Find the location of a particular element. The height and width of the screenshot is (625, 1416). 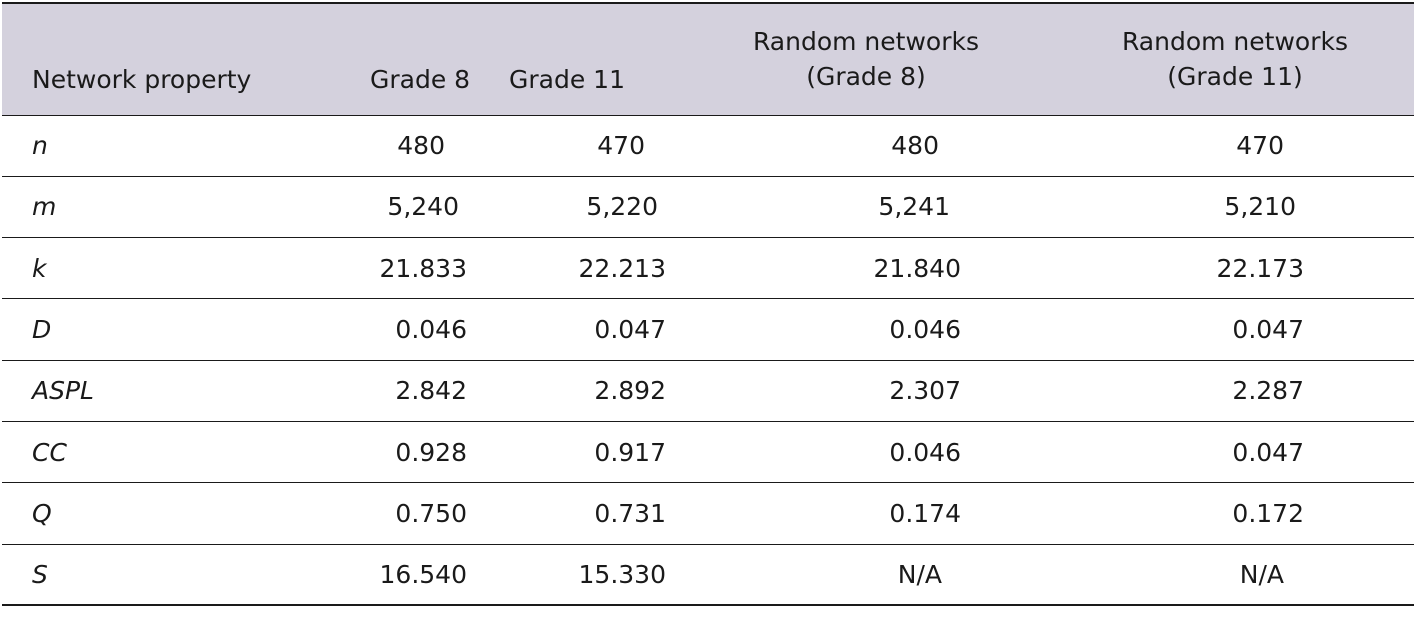

property-cell: D is located at coordinates (169, 329).